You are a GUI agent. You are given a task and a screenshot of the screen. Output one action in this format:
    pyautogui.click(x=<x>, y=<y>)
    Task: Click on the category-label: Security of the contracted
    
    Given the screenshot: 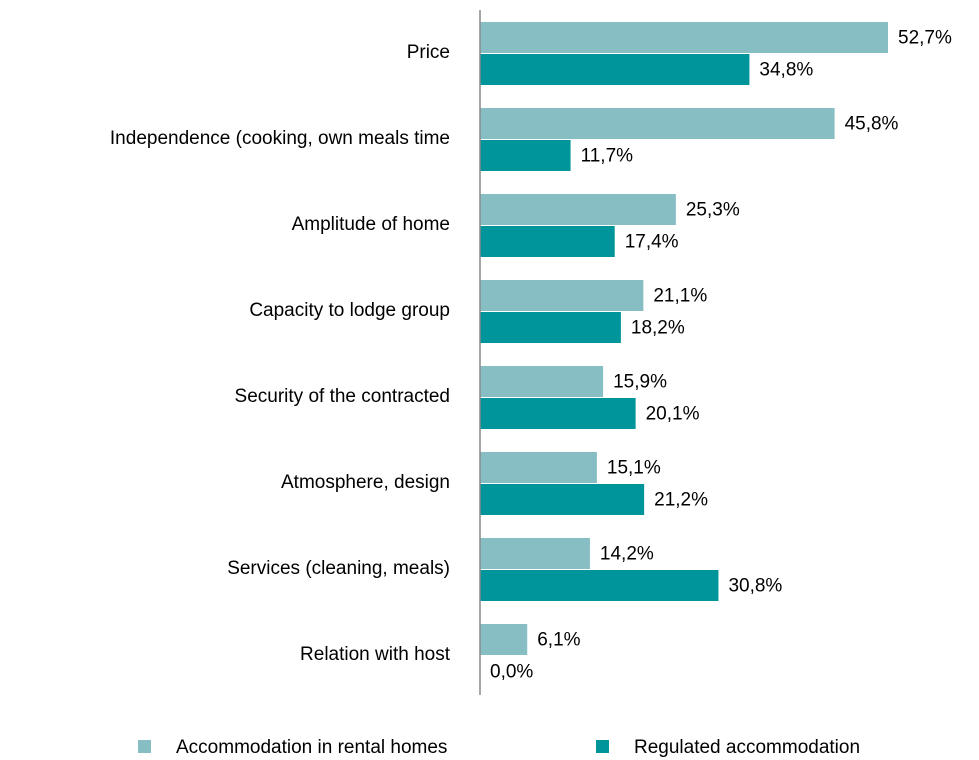 What is the action you would take?
    pyautogui.click(x=342, y=396)
    